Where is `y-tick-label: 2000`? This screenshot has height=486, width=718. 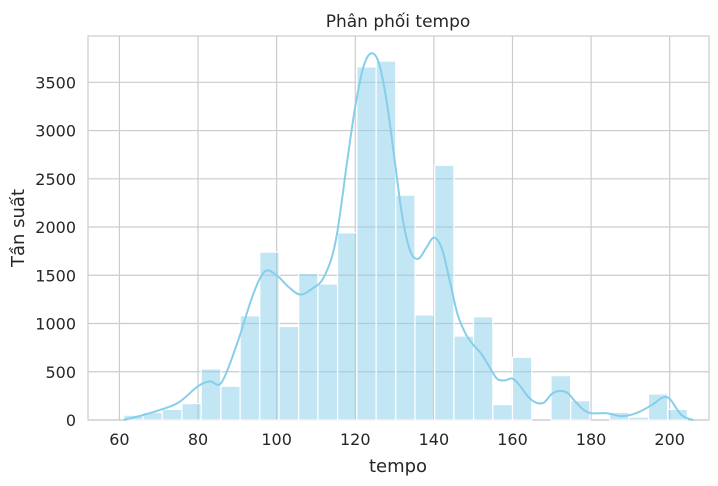
y-tick-label: 2000 is located at coordinates (55, 227).